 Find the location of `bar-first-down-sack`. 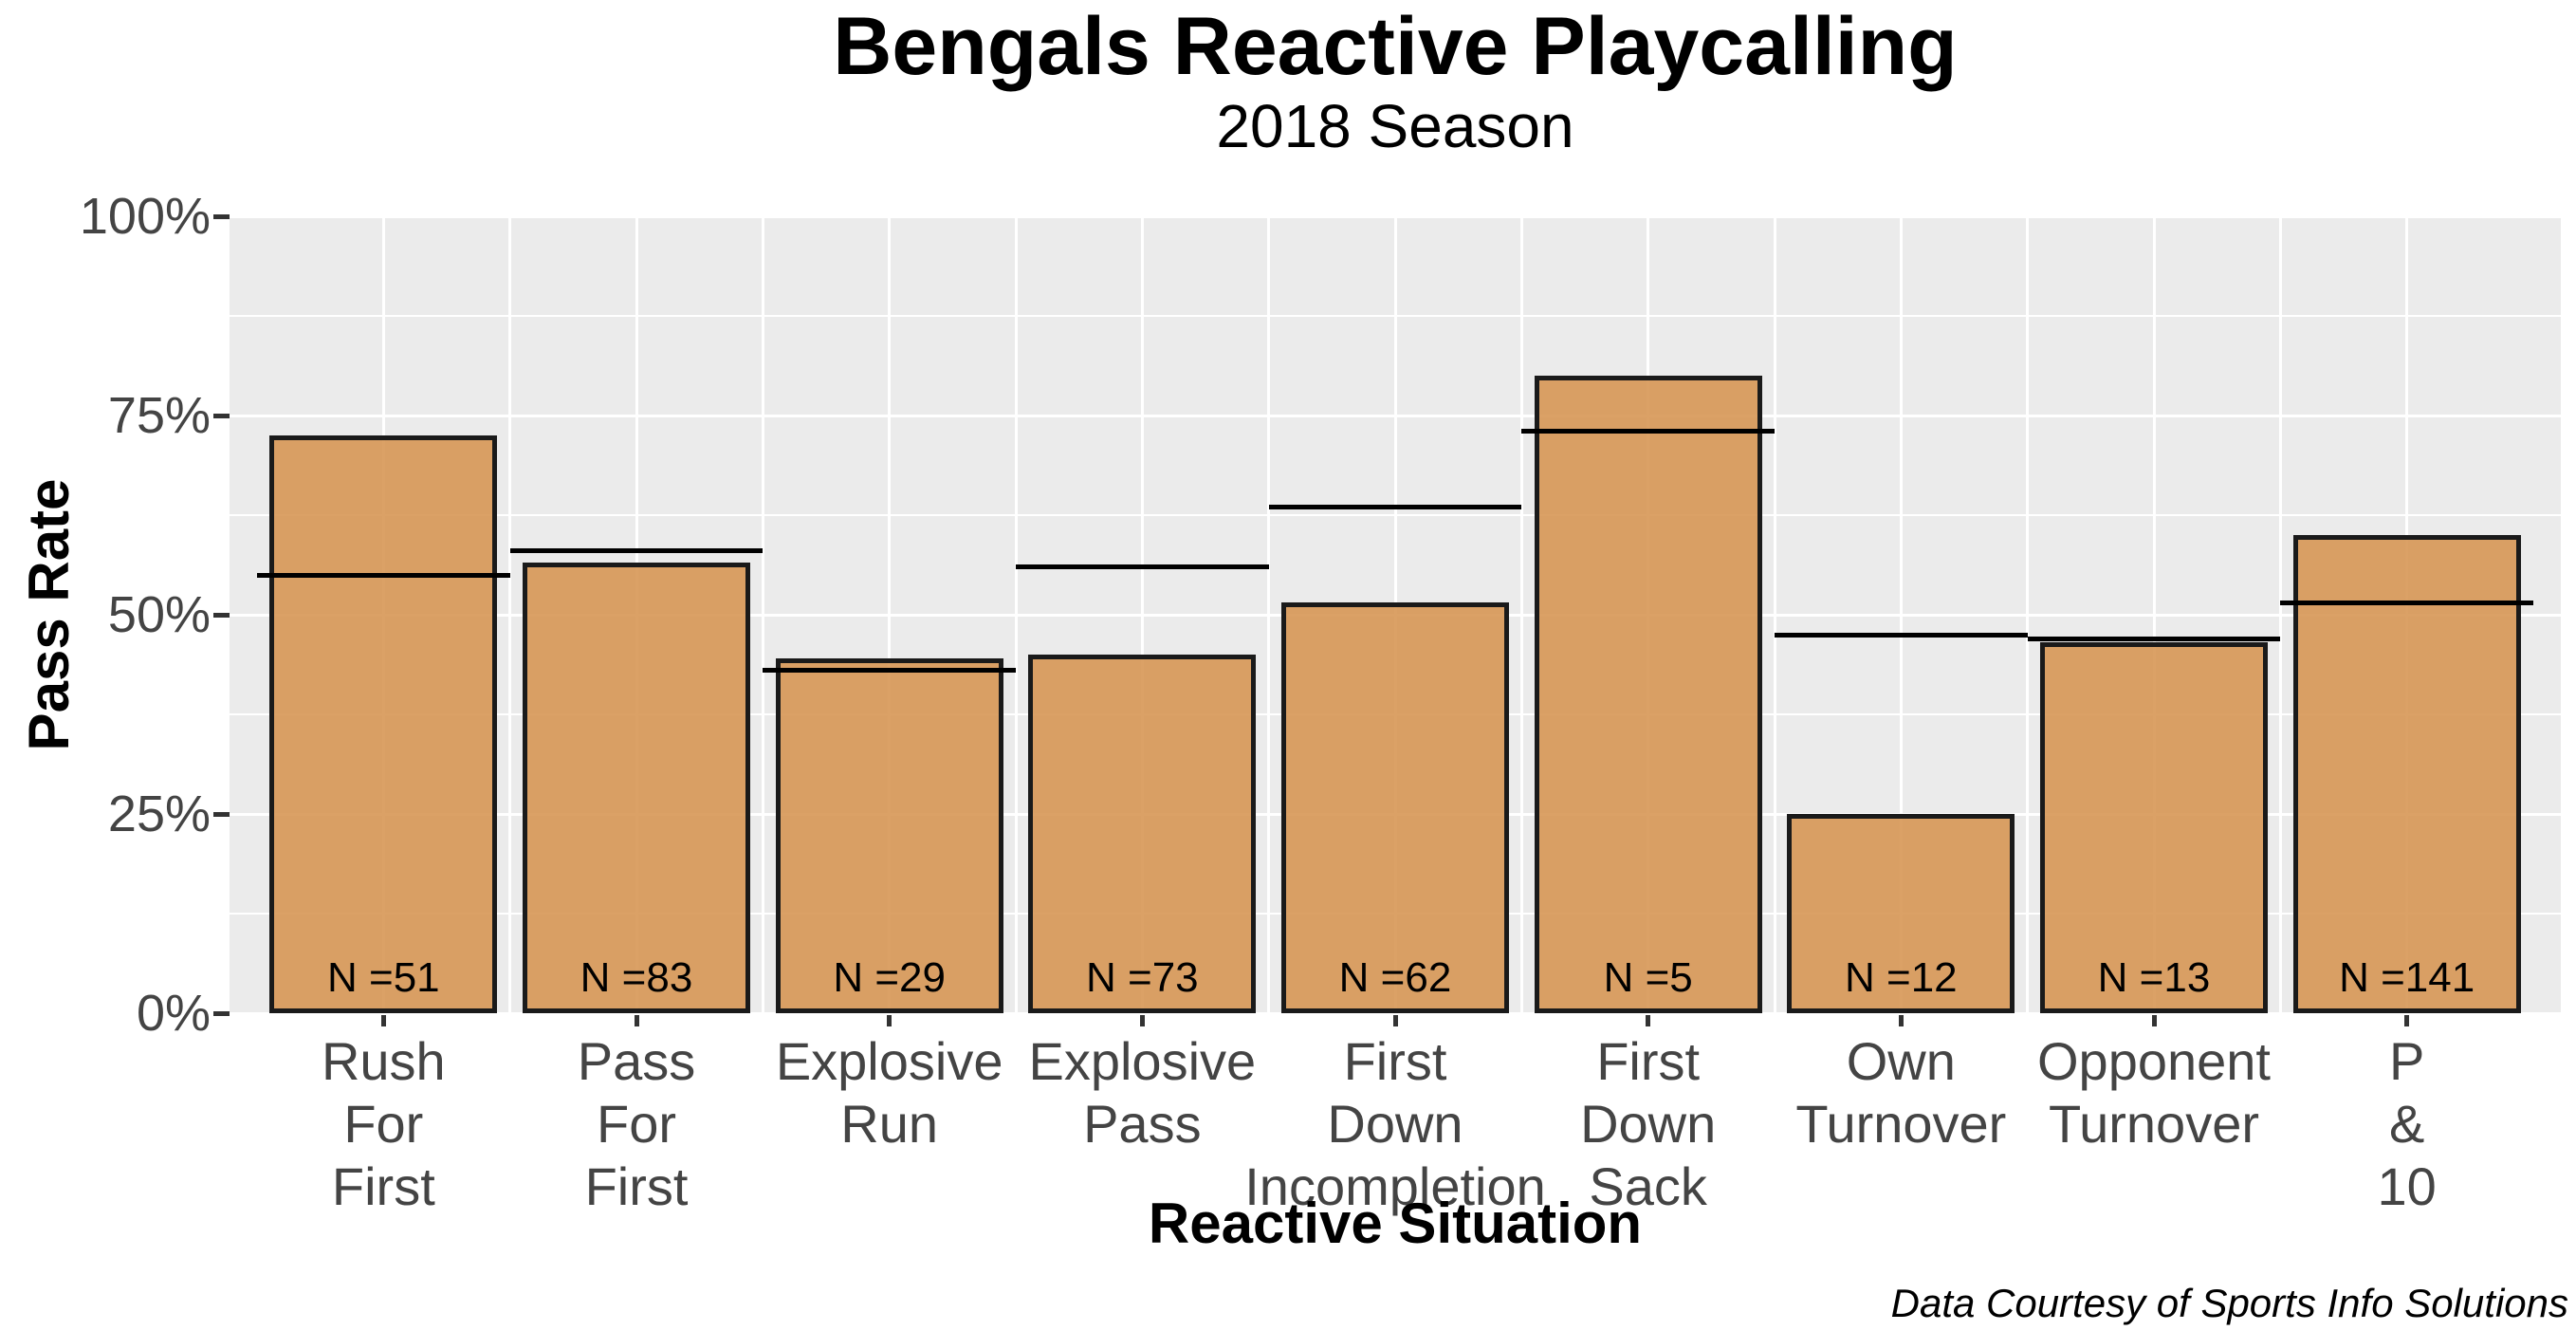

bar-first-down-sack is located at coordinates (1648, 694).